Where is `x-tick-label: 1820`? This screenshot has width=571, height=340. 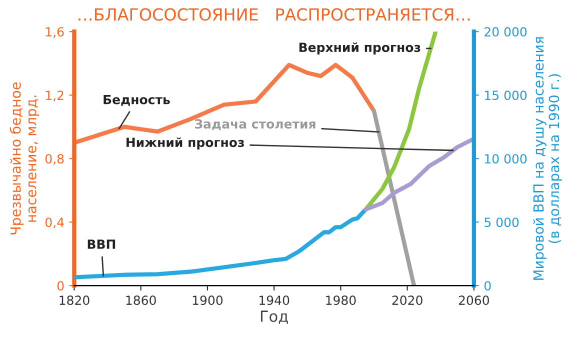 x-tick-label: 1820 is located at coordinates (75, 300).